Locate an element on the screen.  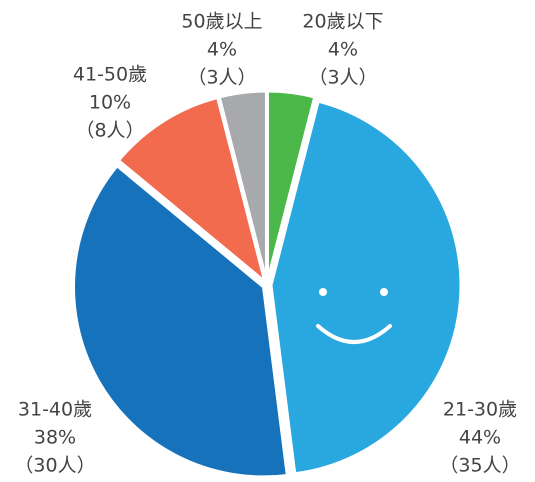
smile is located at coordinates (354, 334).